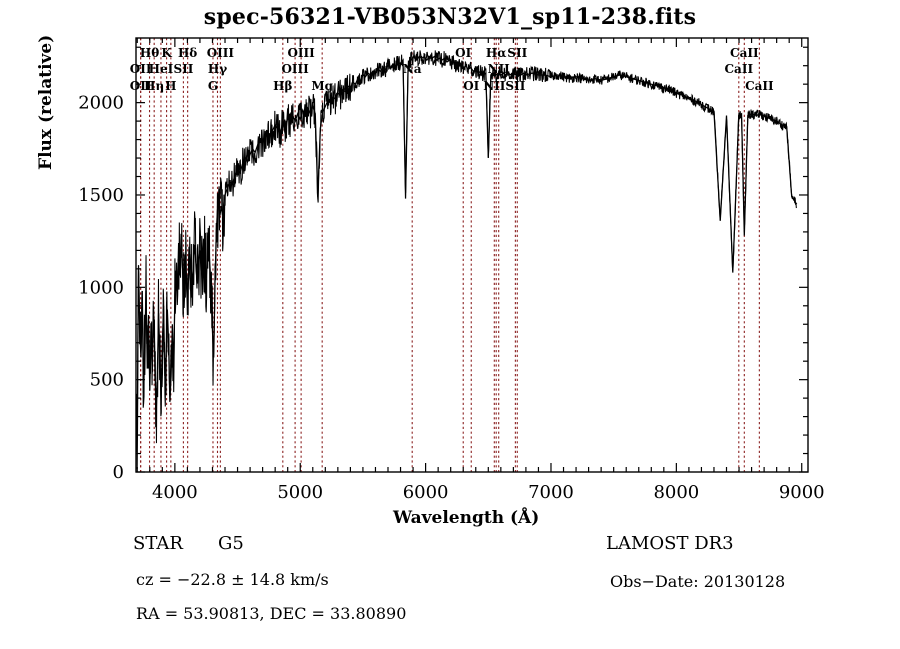  What do you see at coordinates (231, 543) in the screenshot?
I see `spectral-class: G5` at bounding box center [231, 543].